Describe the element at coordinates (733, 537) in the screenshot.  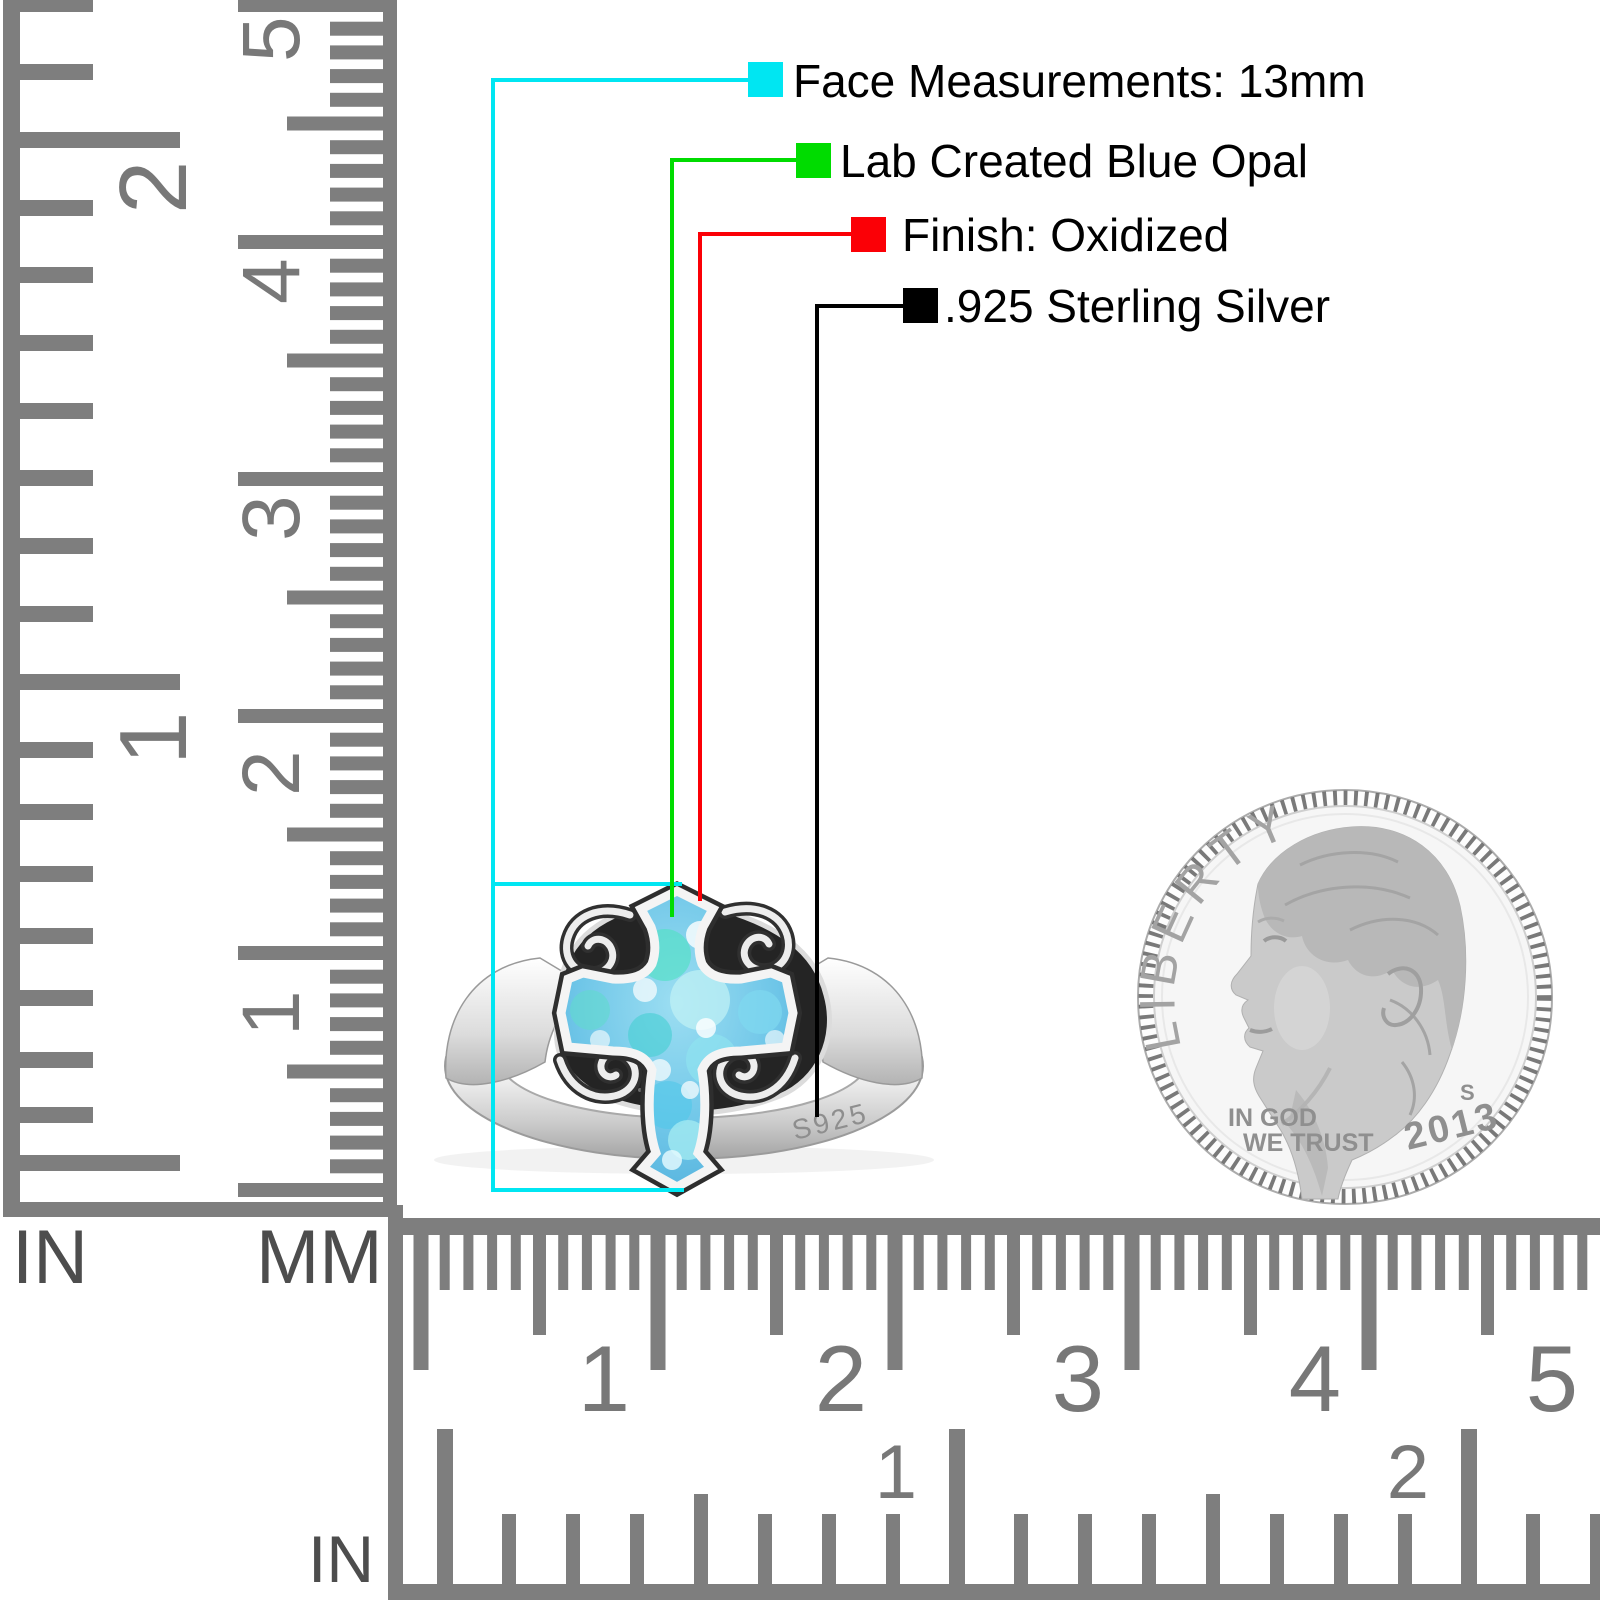
I see `opal-leader-line` at that location.